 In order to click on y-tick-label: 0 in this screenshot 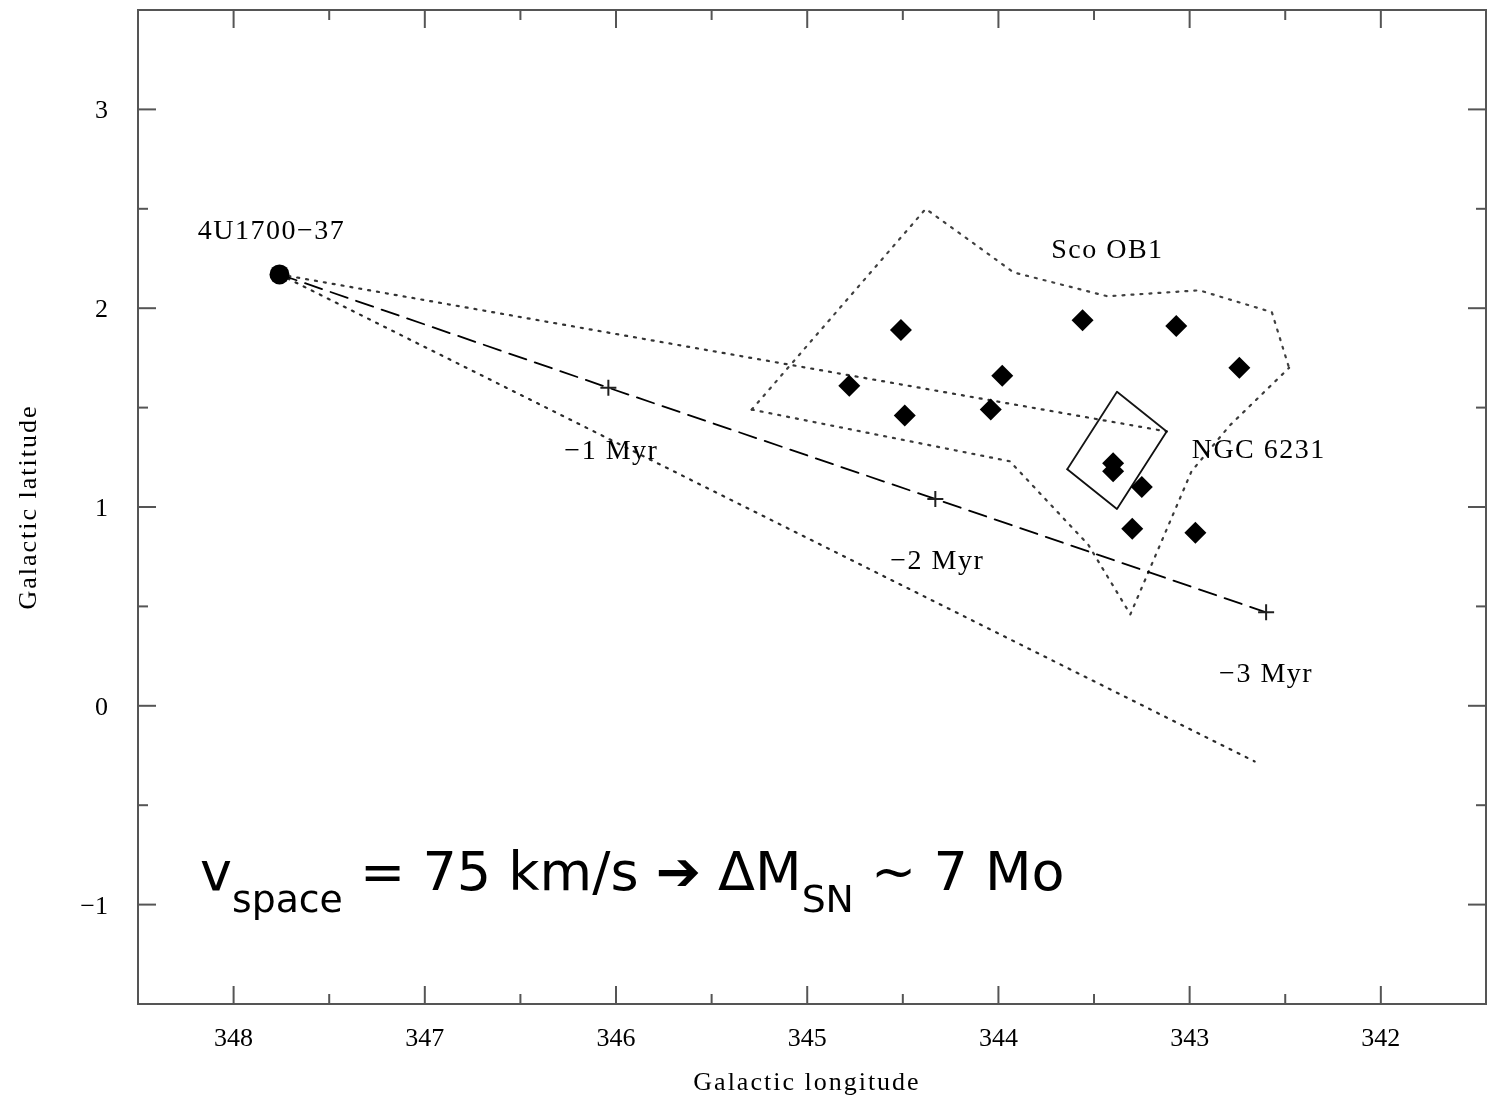, I will do `click(101, 706)`.